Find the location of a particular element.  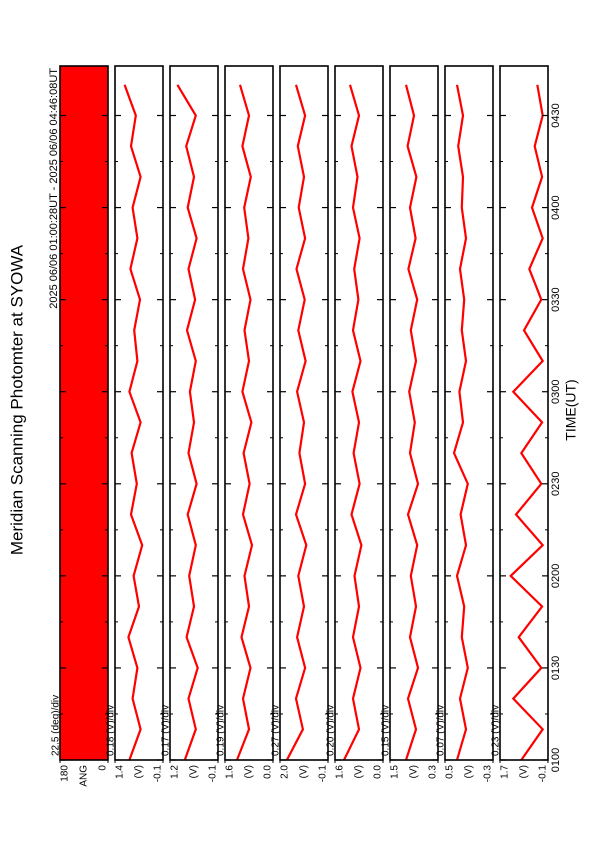

panel-scale-label: 22.5 (deg)/div is located at coordinates (56, 725).